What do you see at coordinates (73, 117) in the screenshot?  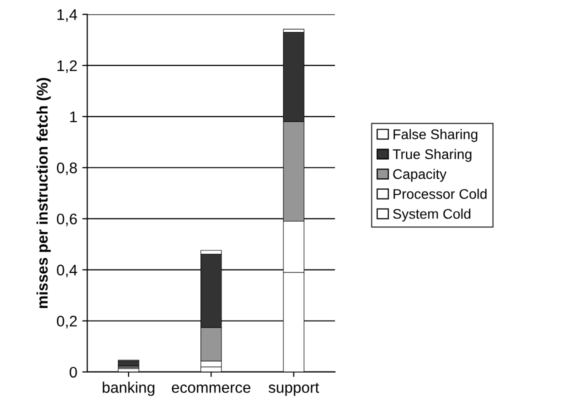 I see `y-tick-label: 1` at bounding box center [73, 117].